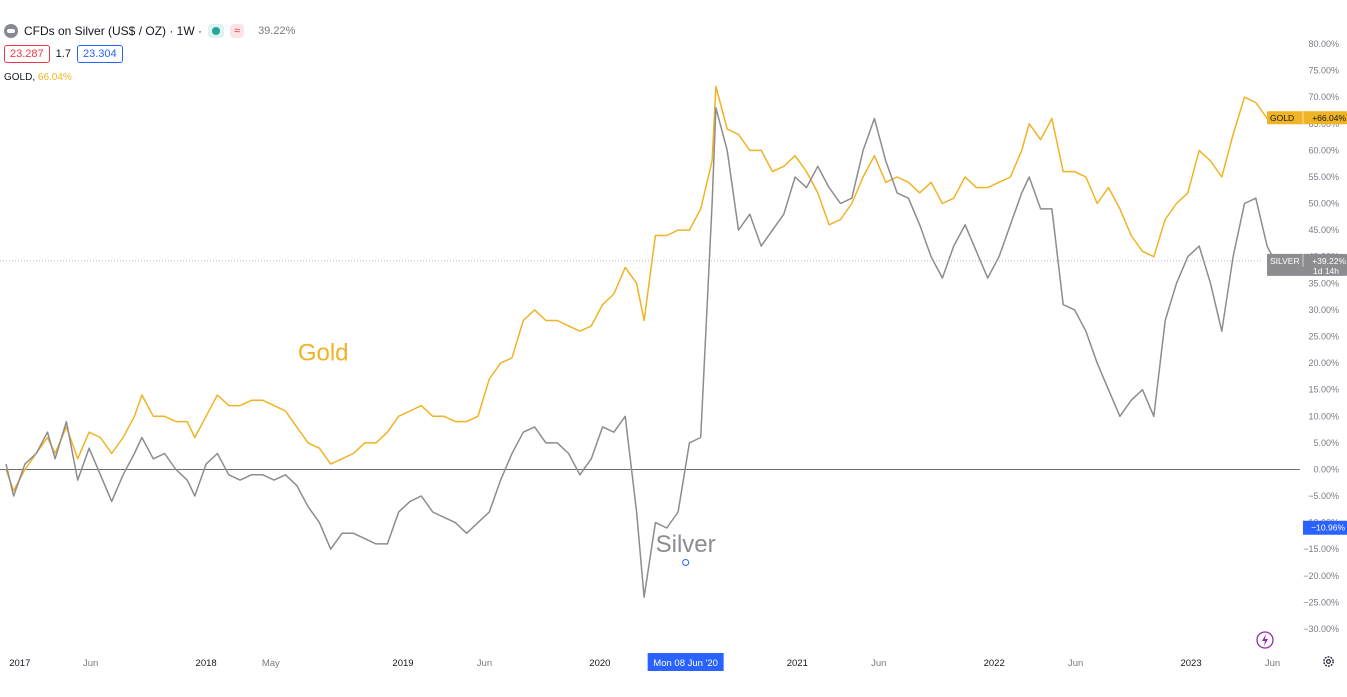 The height and width of the screenshot is (697, 1347). What do you see at coordinates (1321, 549) in the screenshot?
I see `y-tick-label: −15.00%` at bounding box center [1321, 549].